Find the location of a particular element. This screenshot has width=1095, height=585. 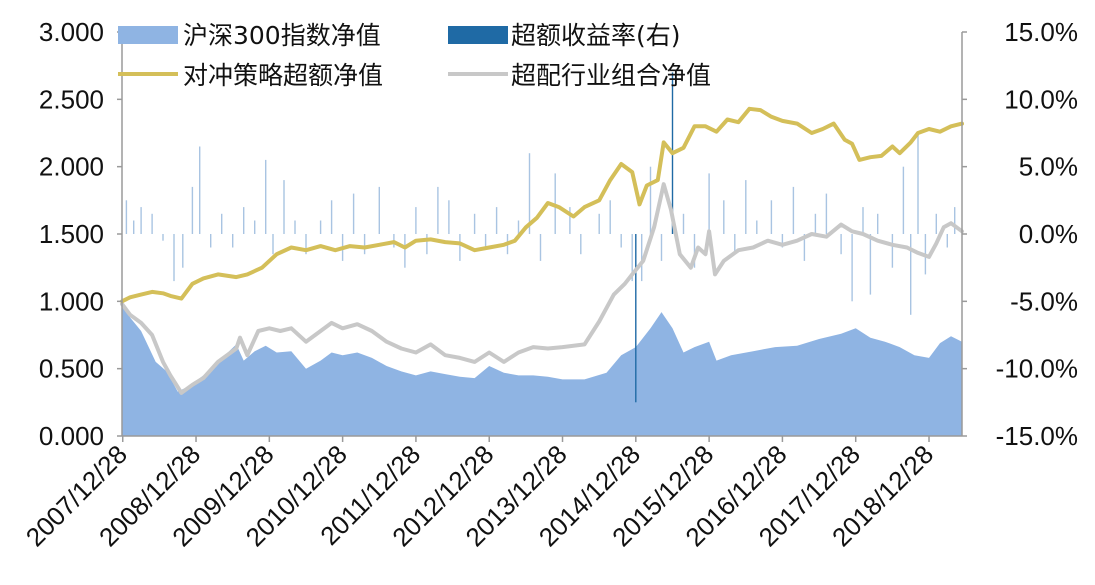

right-tick-label: -10.0% is located at coordinates (1037, 369).